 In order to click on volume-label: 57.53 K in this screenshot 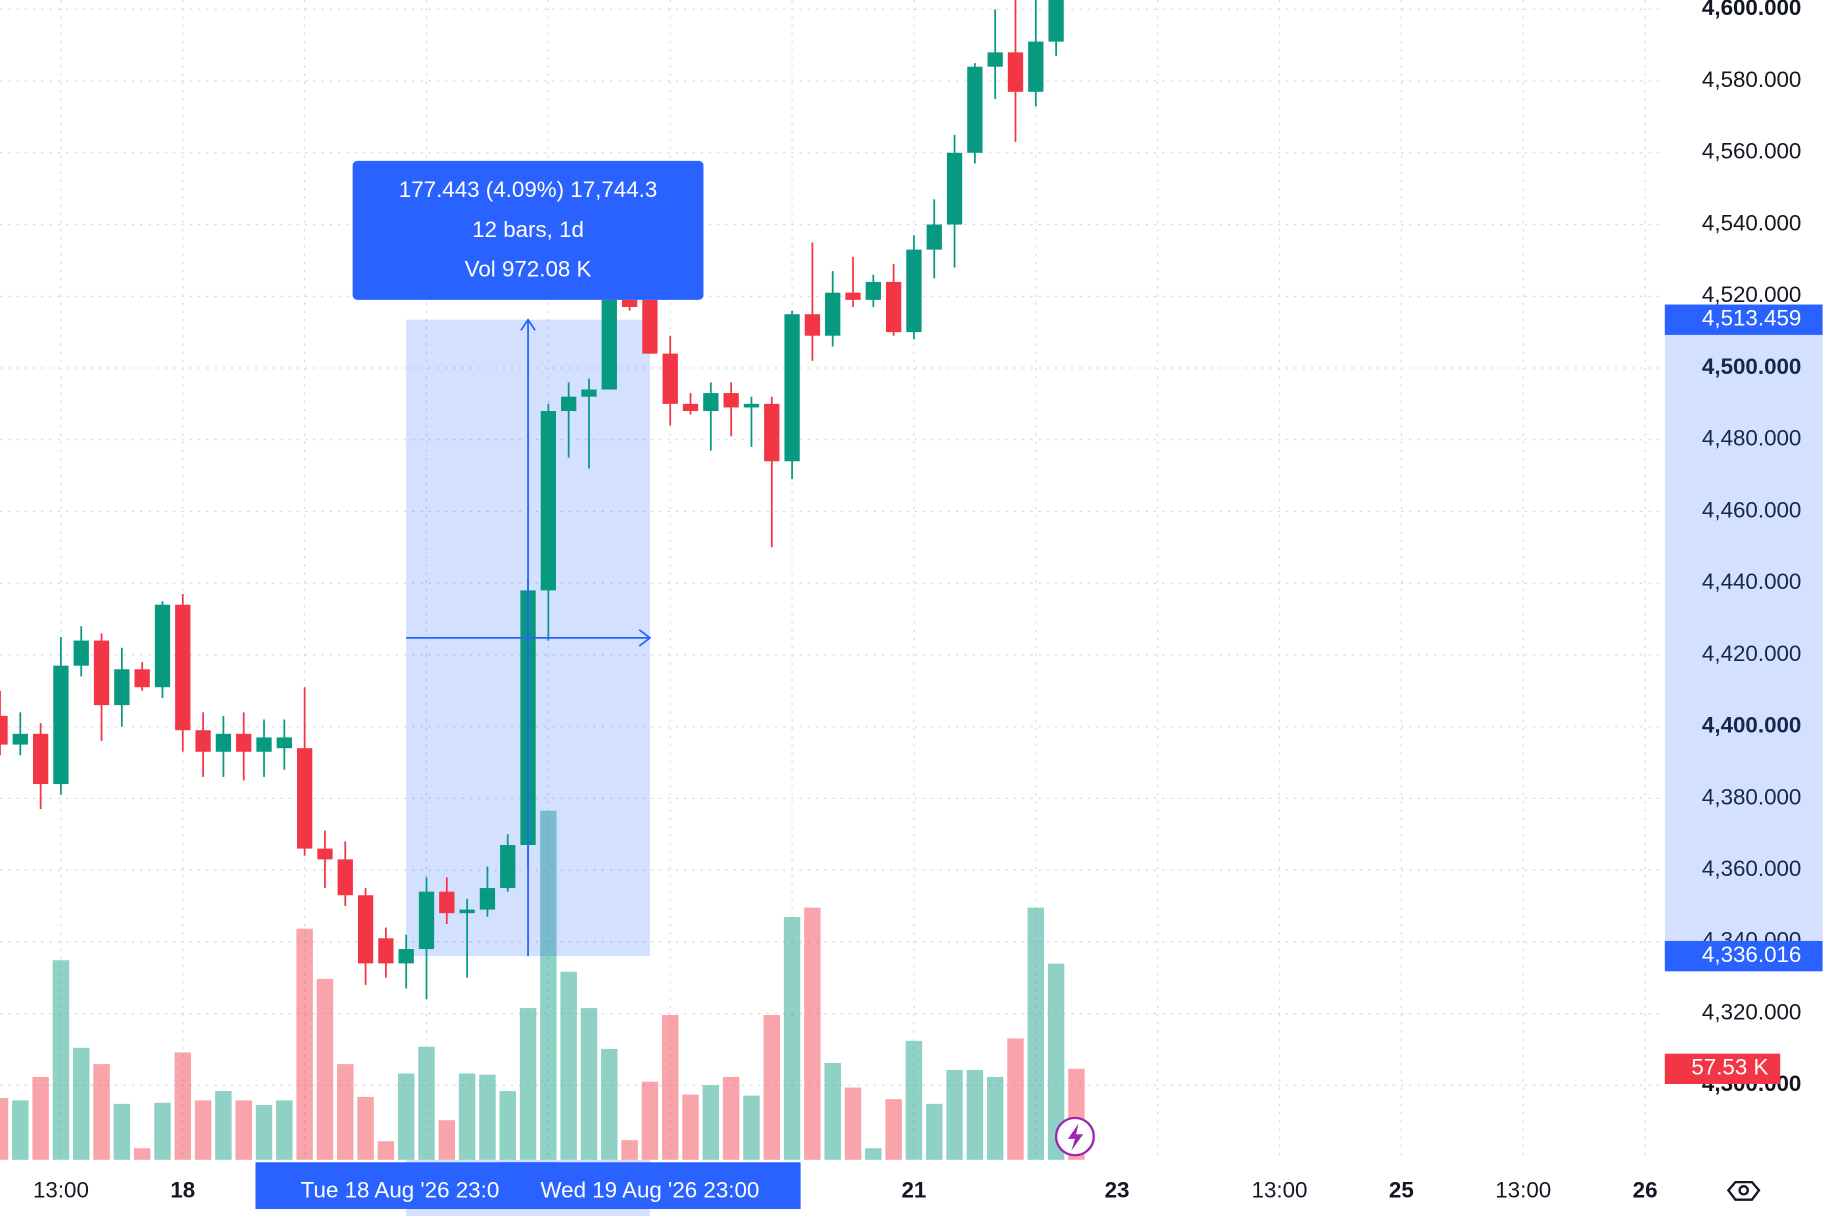, I will do `click(1729, 1067)`.